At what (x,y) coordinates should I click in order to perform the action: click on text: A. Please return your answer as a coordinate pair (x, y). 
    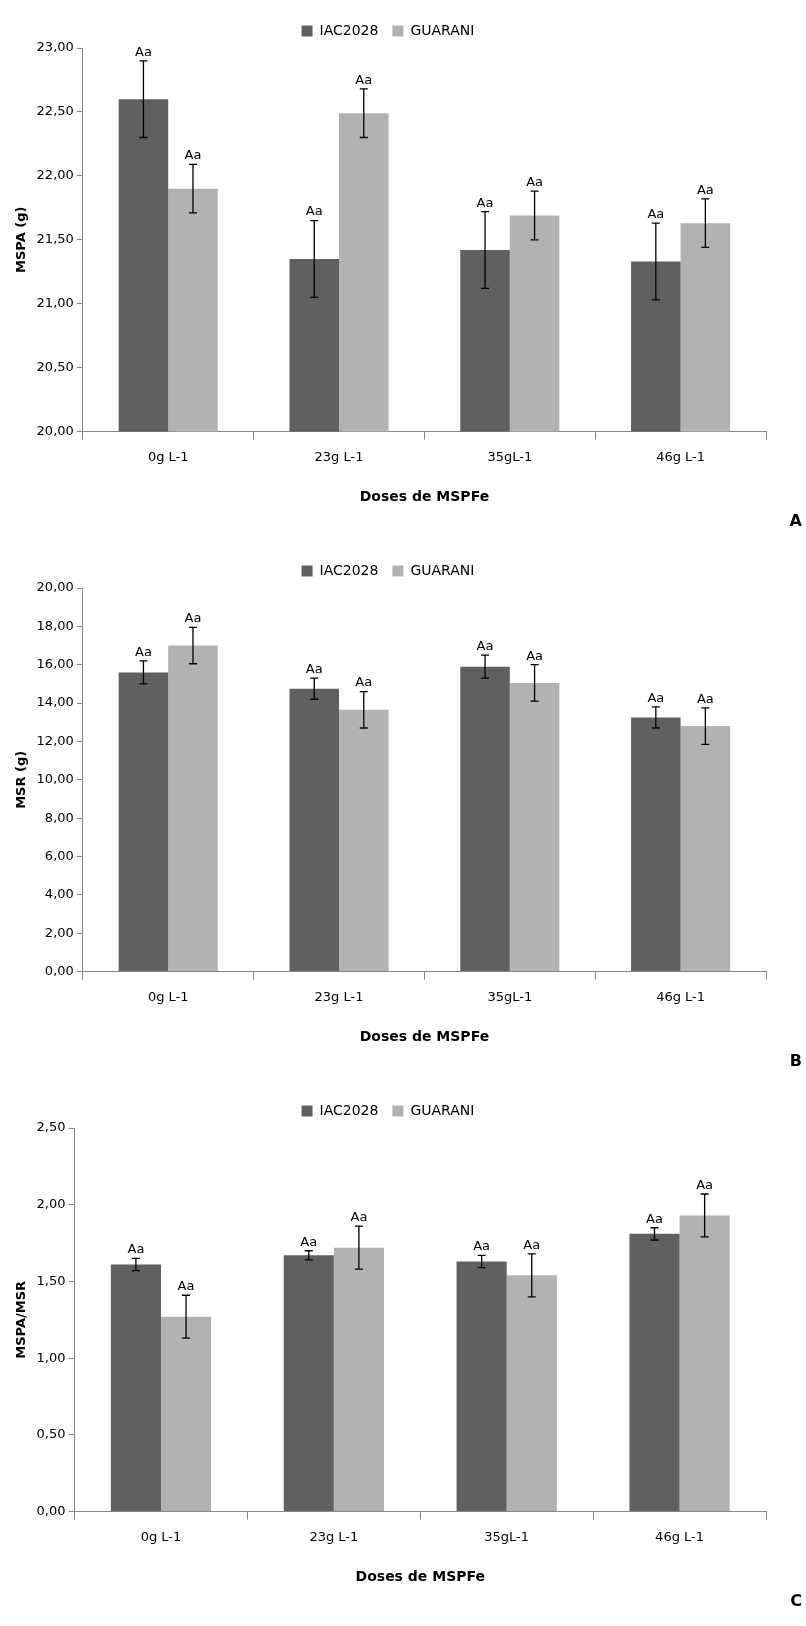
    Looking at the image, I should click on (796, 521).